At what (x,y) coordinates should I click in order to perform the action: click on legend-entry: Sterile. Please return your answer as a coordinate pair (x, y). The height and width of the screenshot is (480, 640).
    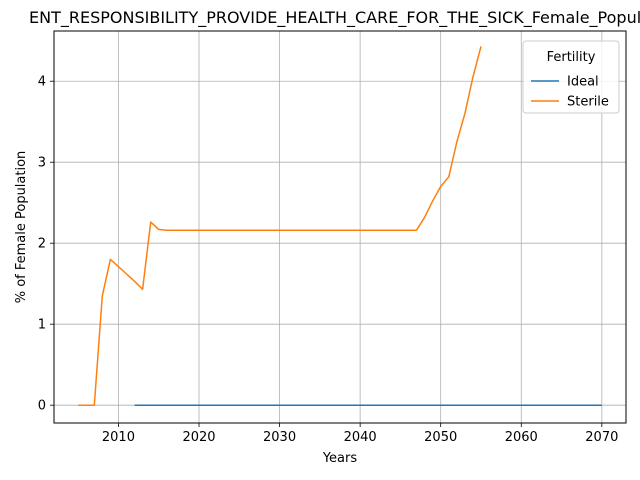
    Looking at the image, I should click on (588, 102).